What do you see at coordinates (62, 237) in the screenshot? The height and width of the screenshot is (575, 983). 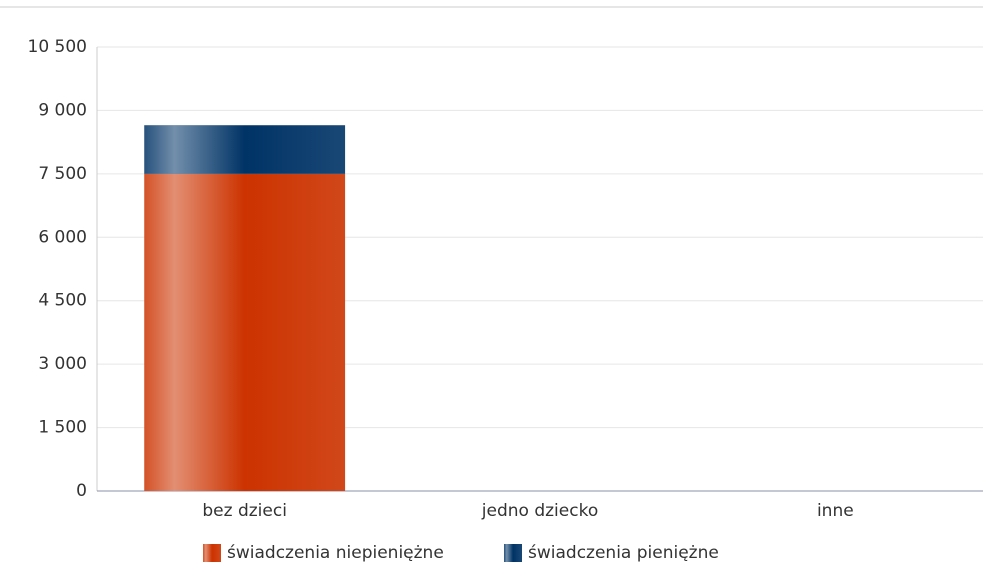 I see `y-tick-label: 6 000` at bounding box center [62, 237].